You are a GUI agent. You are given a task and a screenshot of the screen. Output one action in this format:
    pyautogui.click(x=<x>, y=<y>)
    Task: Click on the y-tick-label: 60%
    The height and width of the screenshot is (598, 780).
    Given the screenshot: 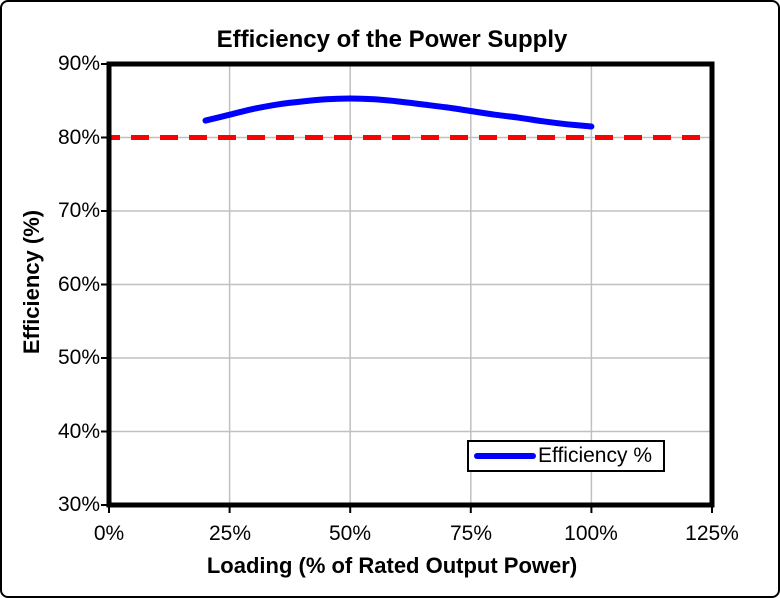 What is the action you would take?
    pyautogui.click(x=78, y=284)
    